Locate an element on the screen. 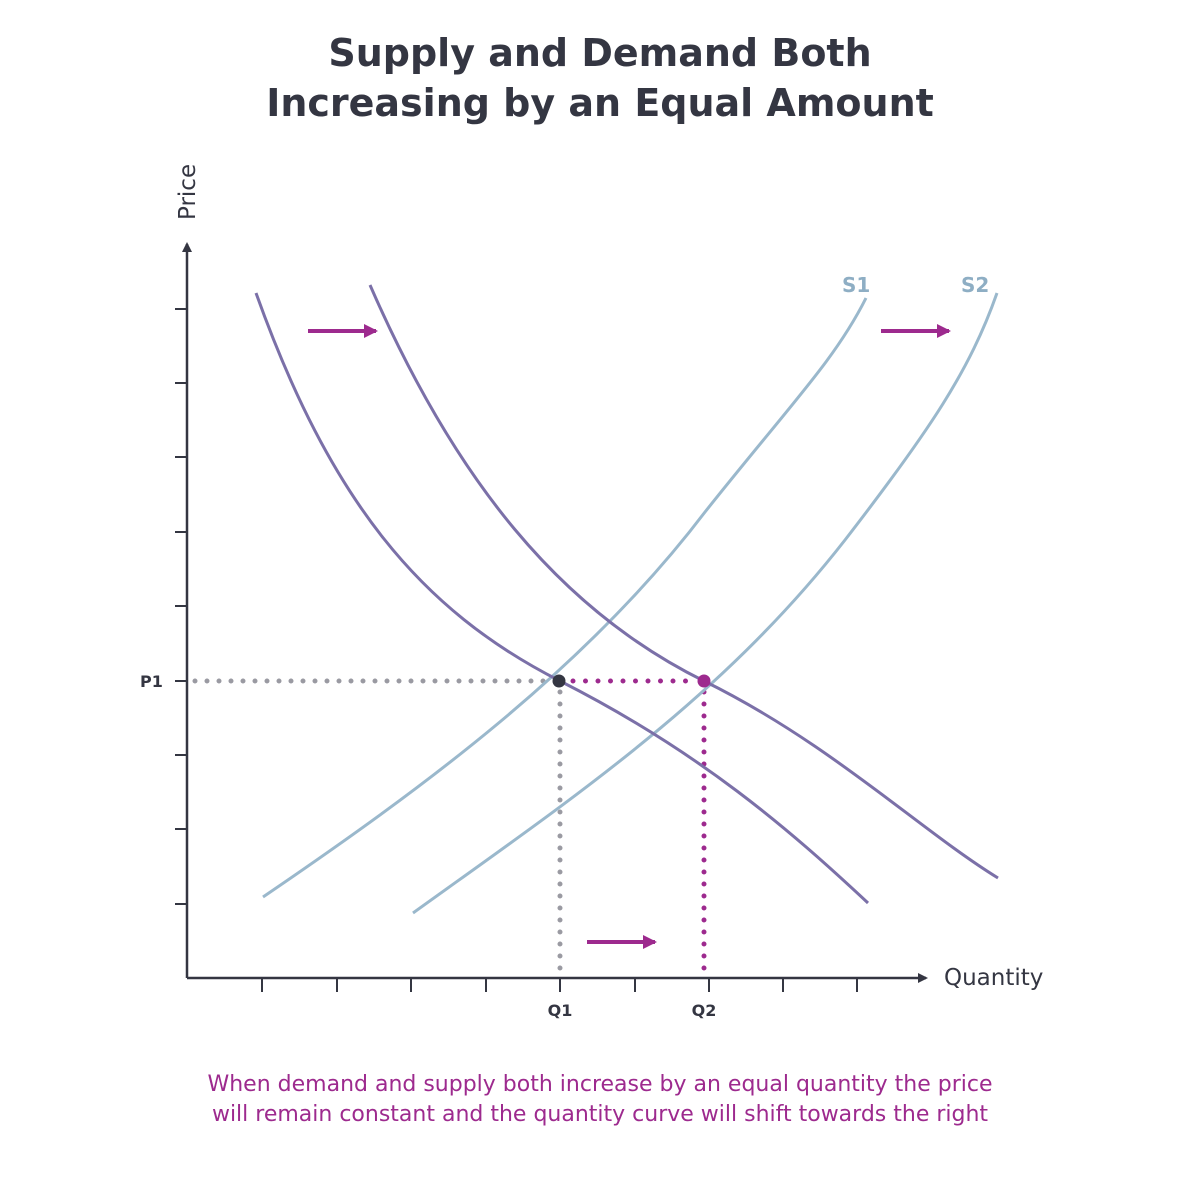 The image size is (1200, 1191). q1-label: Q1 is located at coordinates (560, 1010).